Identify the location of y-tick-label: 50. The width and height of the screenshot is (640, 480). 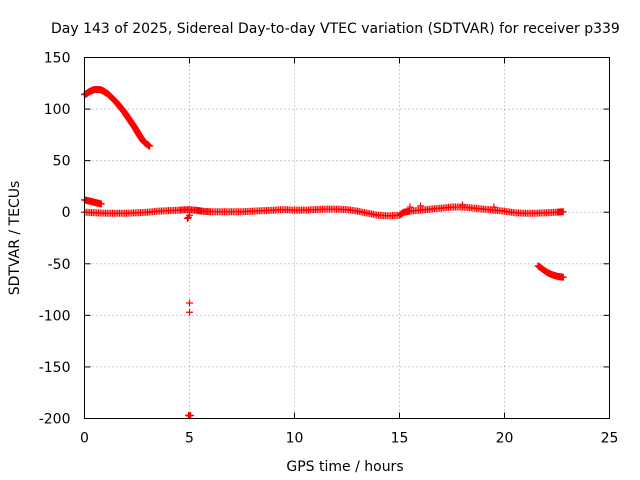
(62, 162).